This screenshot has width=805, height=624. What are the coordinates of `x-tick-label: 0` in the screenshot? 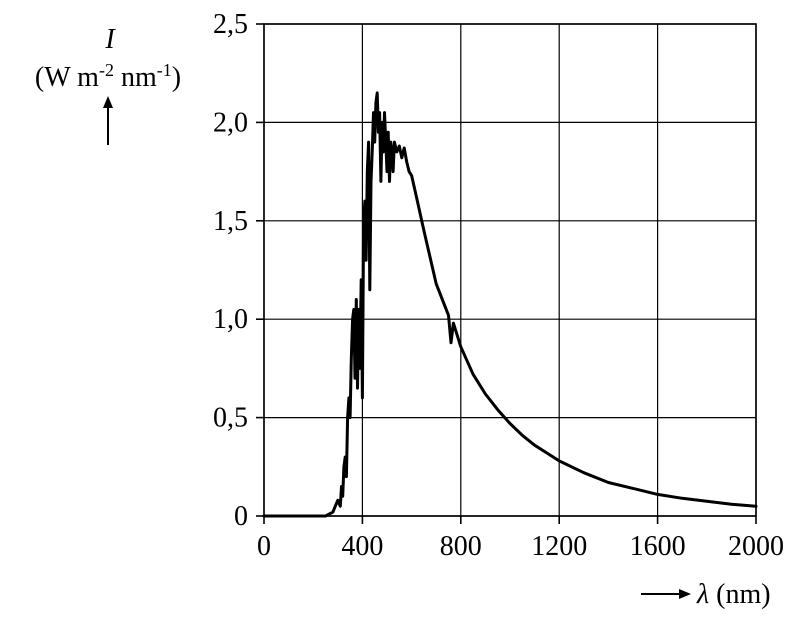 It's located at (264, 546).